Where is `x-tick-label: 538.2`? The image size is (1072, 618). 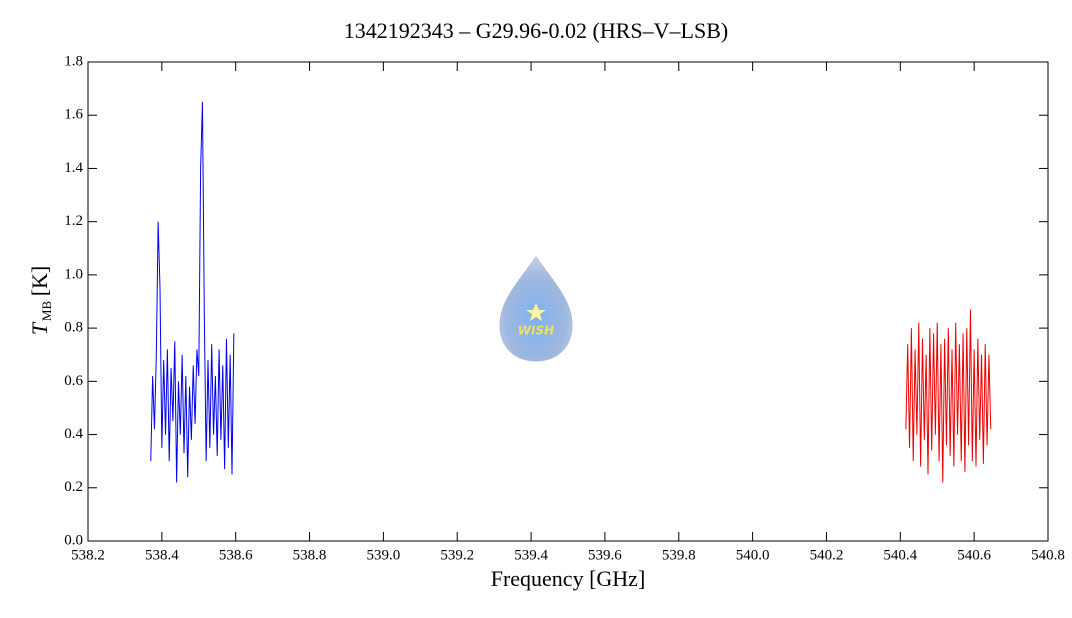
x-tick-label: 538.2 is located at coordinates (88, 555).